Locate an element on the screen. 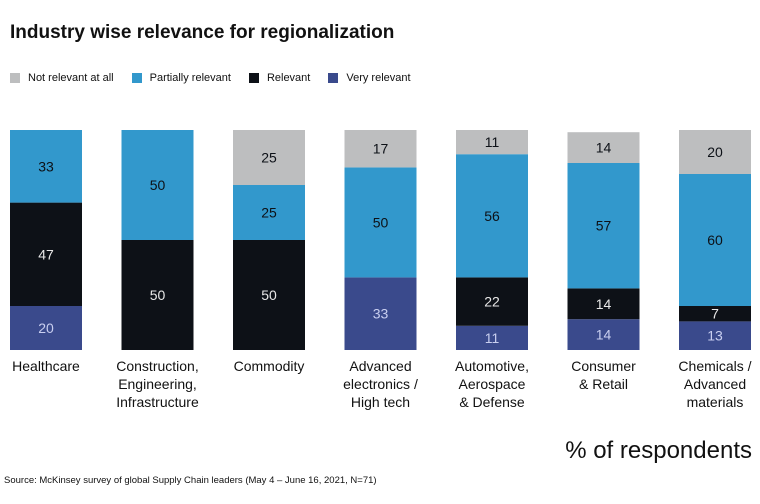 The height and width of the screenshot is (504, 760). category-label: Advanced electronics / High tech is located at coordinates (380, 384).